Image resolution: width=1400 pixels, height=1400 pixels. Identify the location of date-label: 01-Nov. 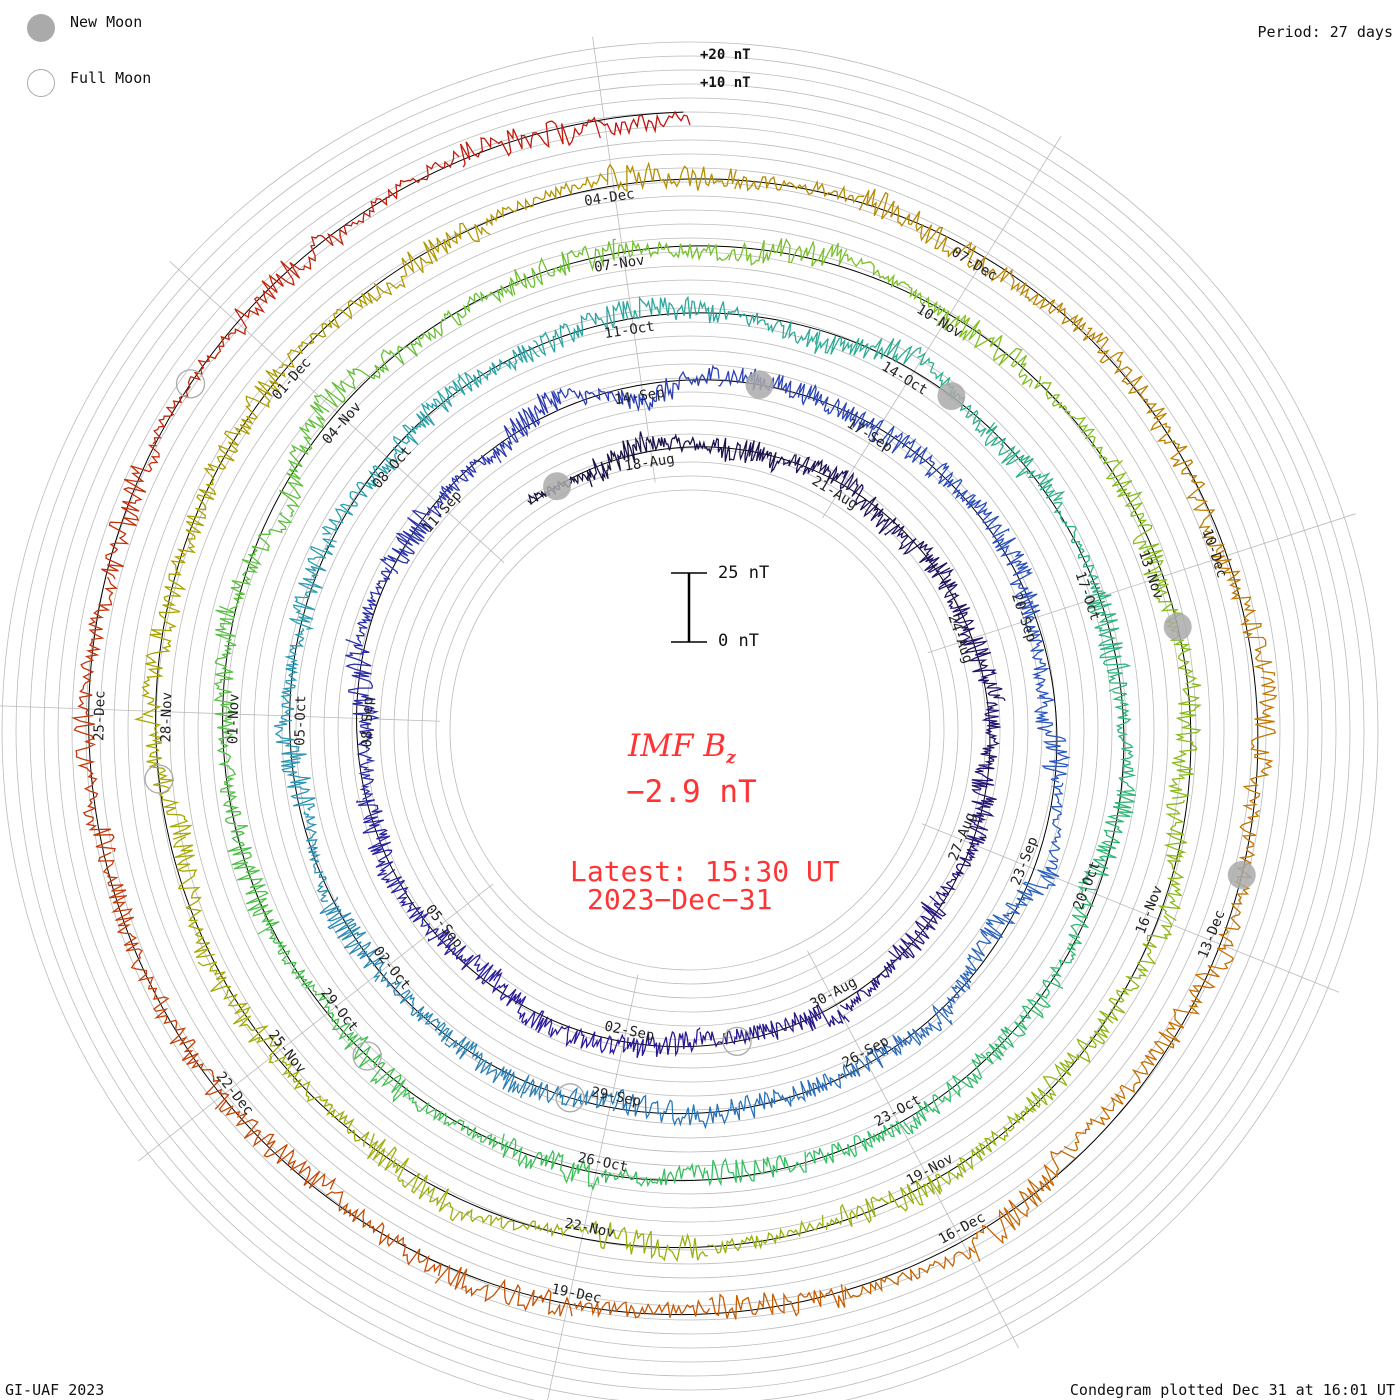
(233, 718).